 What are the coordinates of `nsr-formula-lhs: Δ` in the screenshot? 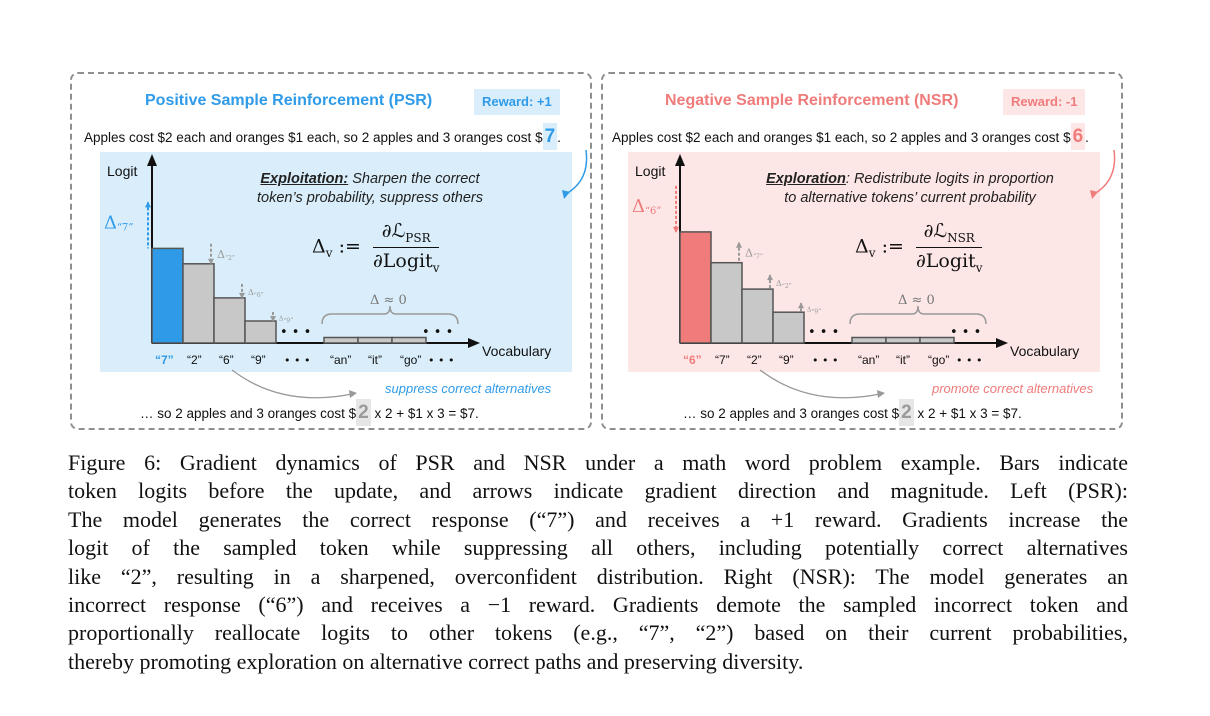 It's located at (862, 246).